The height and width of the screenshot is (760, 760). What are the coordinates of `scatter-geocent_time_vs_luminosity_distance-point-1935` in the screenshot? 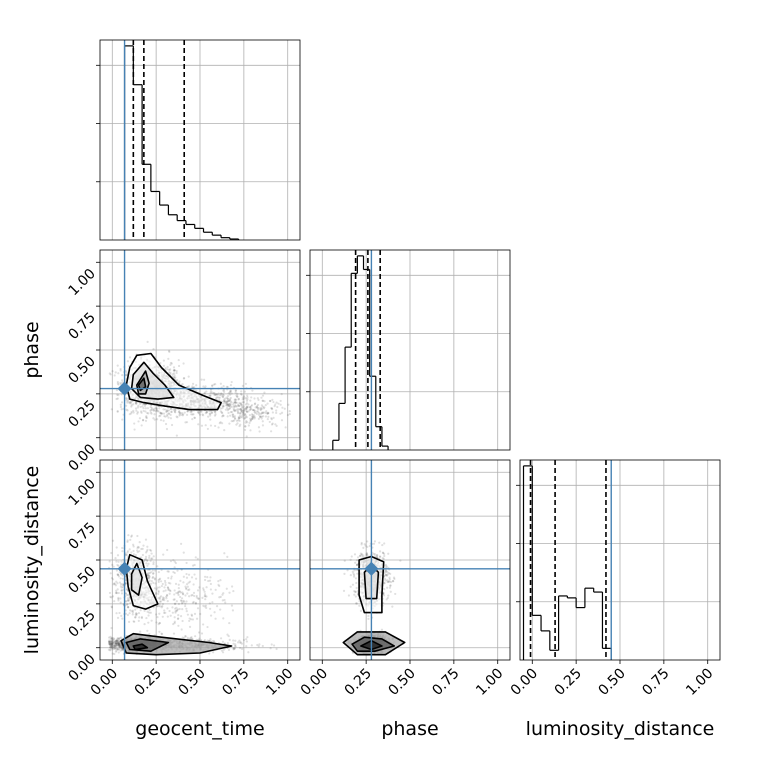 It's located at (183, 582).